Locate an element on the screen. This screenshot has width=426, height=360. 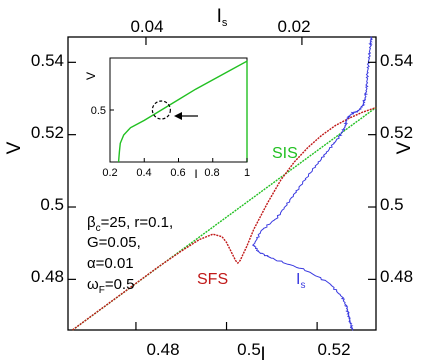
inset-series-group is located at coordinates (182, 111).